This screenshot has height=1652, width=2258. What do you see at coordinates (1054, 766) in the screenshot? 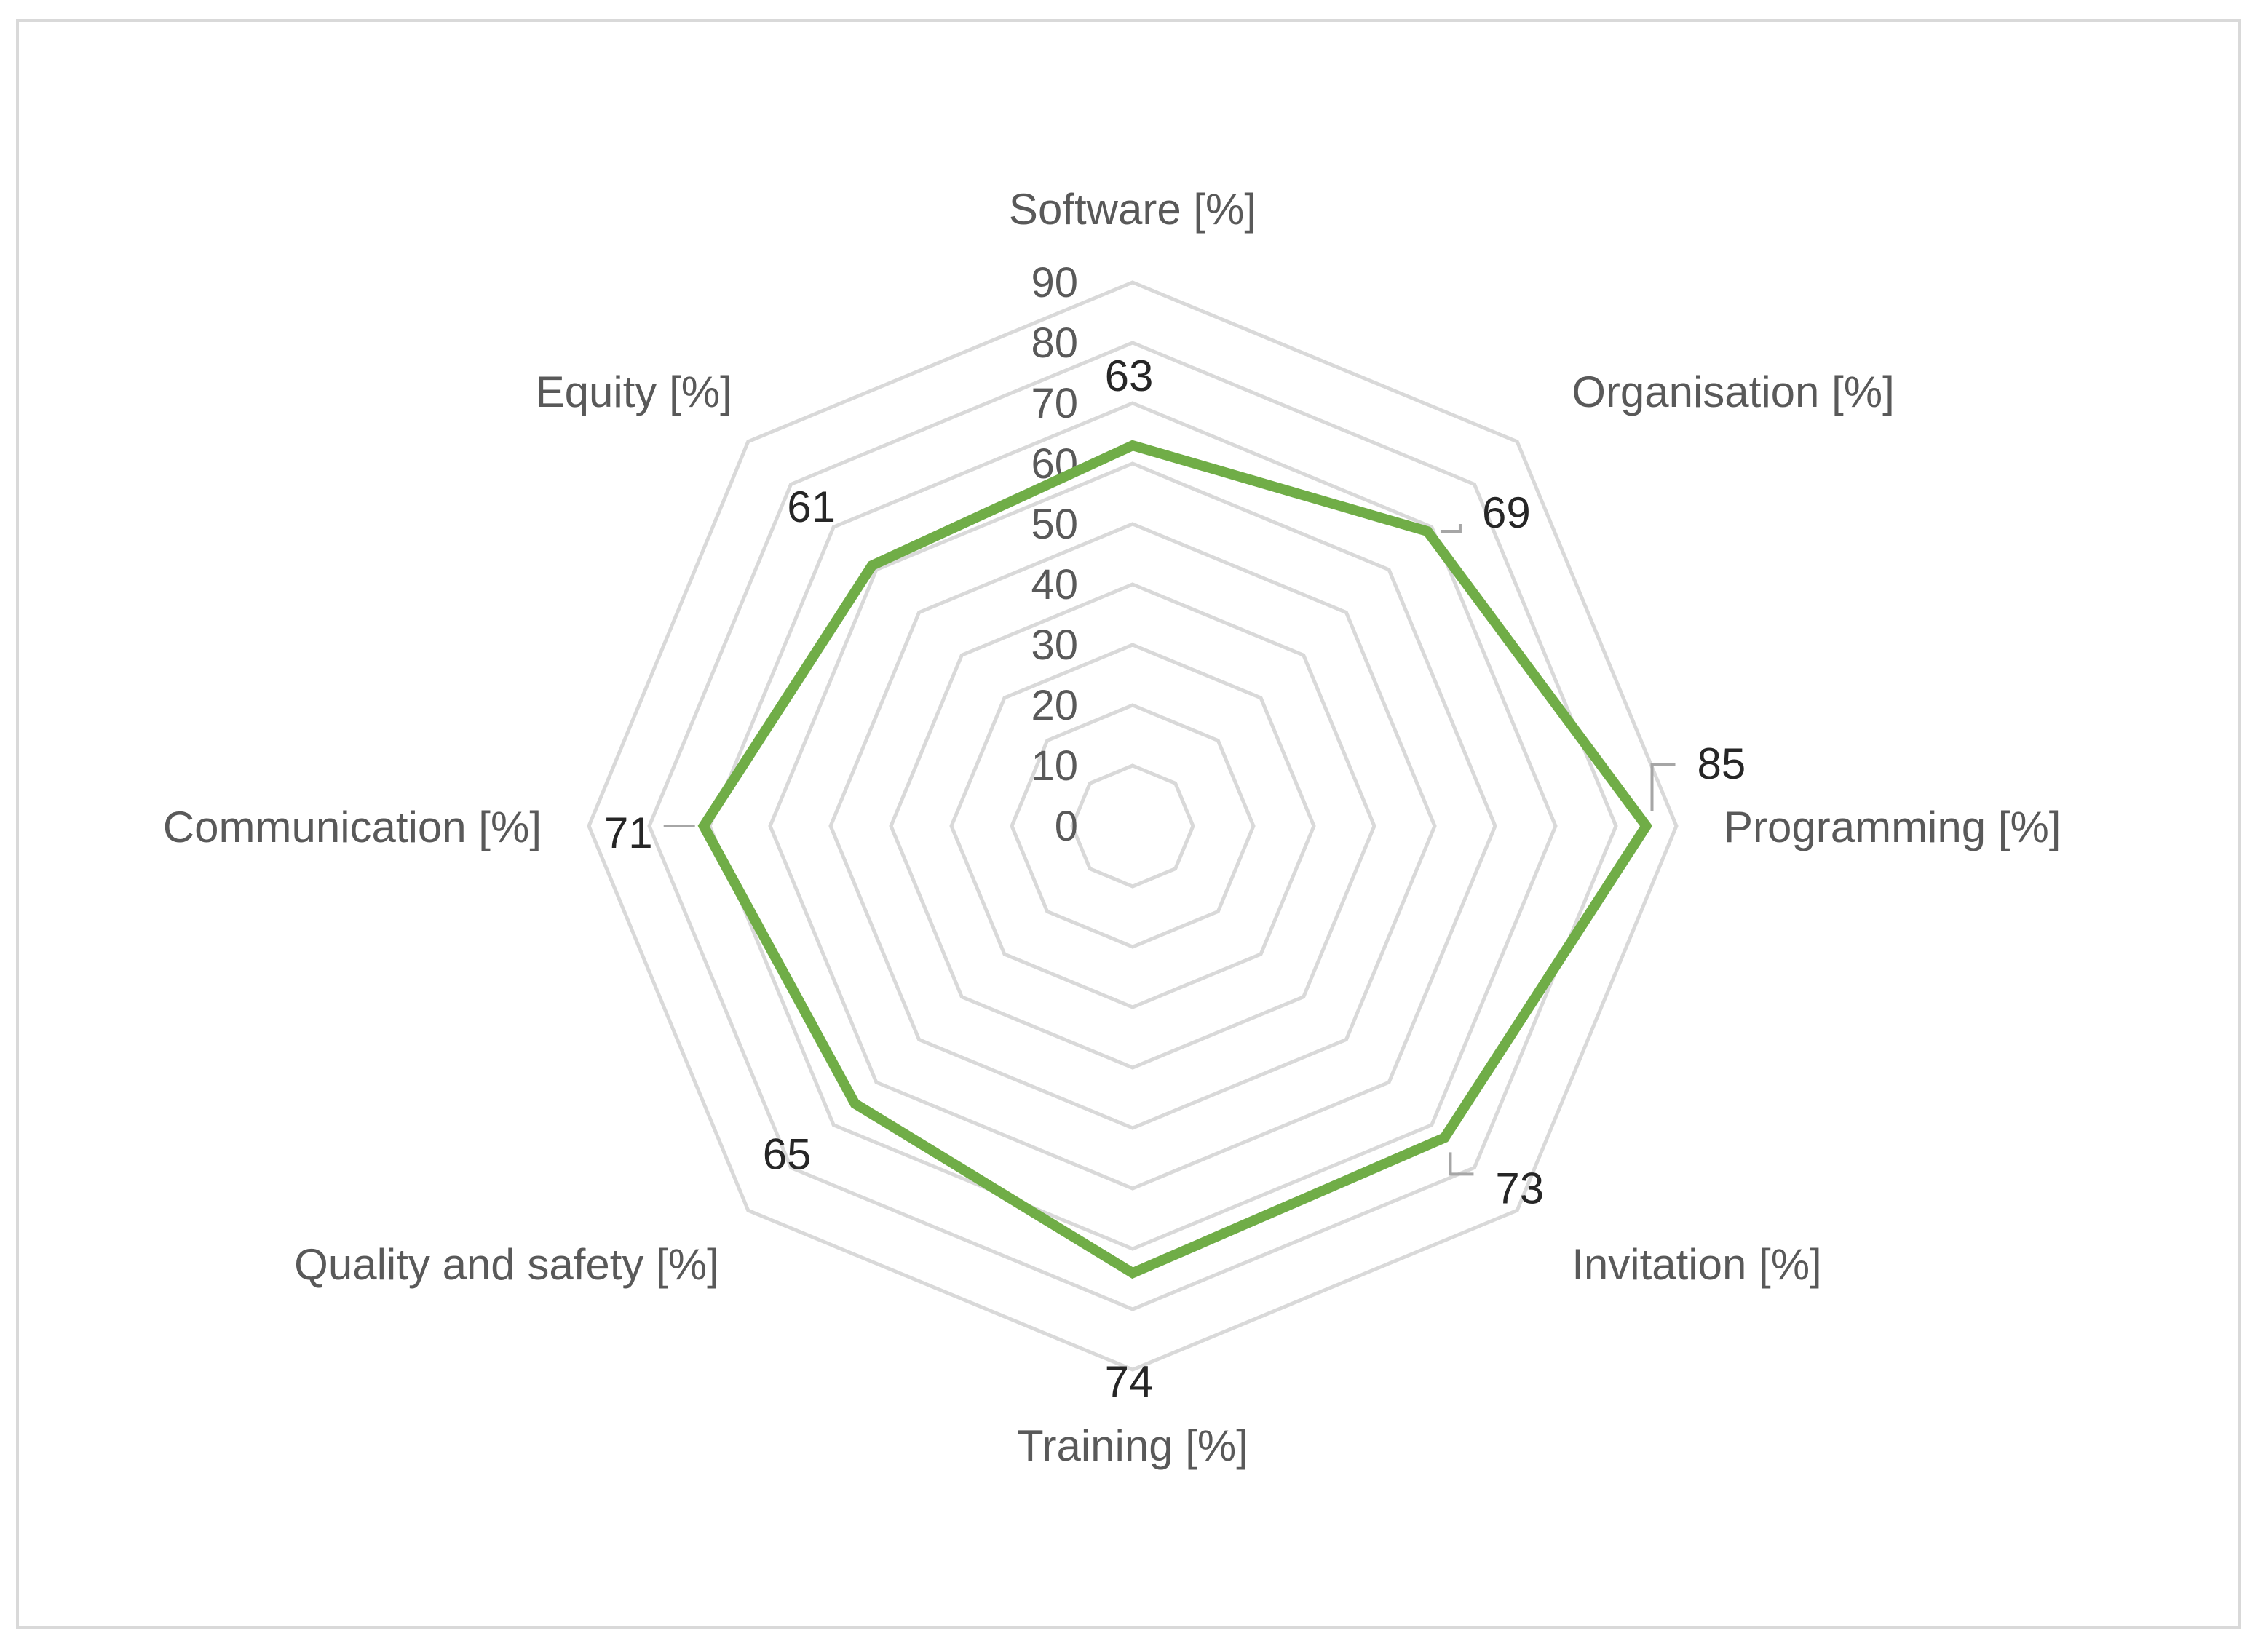
I see `tick-label: 10` at bounding box center [1054, 766].